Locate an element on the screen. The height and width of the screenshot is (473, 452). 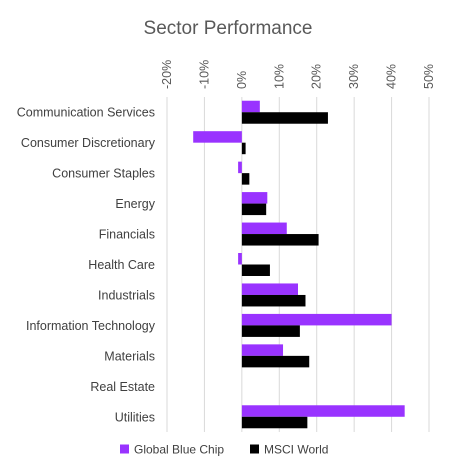
legend-label: MSCI World is located at coordinates (296, 450).